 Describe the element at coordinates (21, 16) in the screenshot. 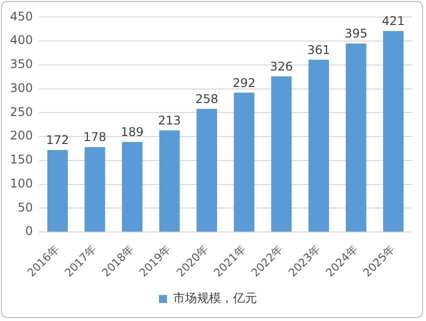

I see `y-tick-label: 450` at that location.